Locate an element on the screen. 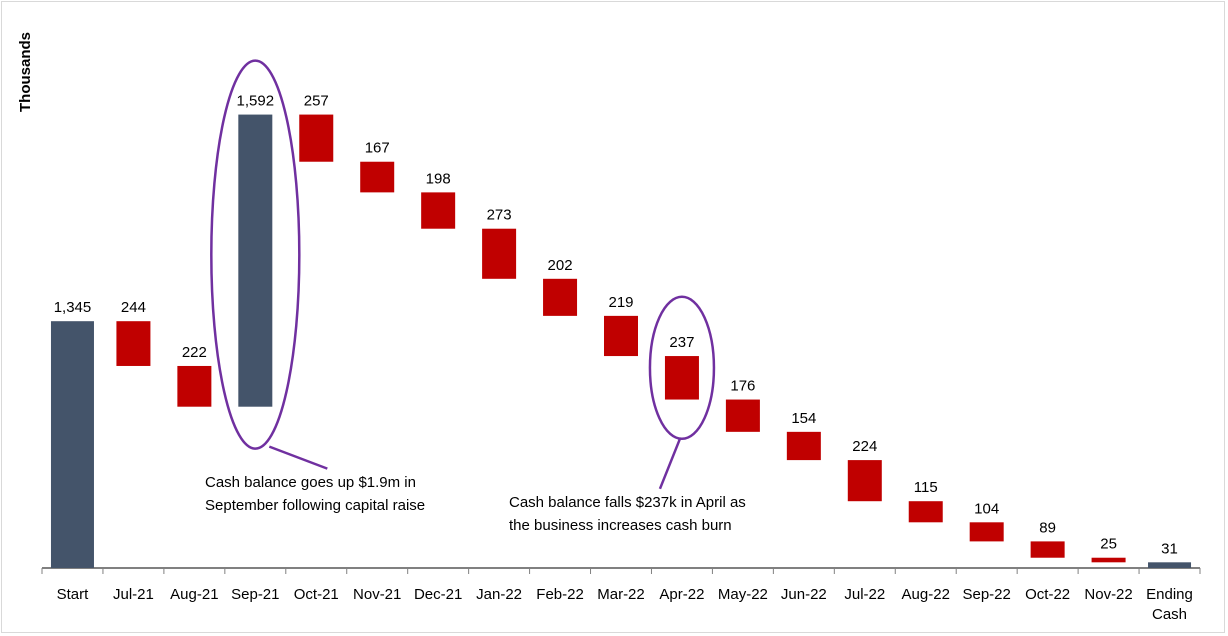  tick-label: Nov-22 is located at coordinates (1108, 594).